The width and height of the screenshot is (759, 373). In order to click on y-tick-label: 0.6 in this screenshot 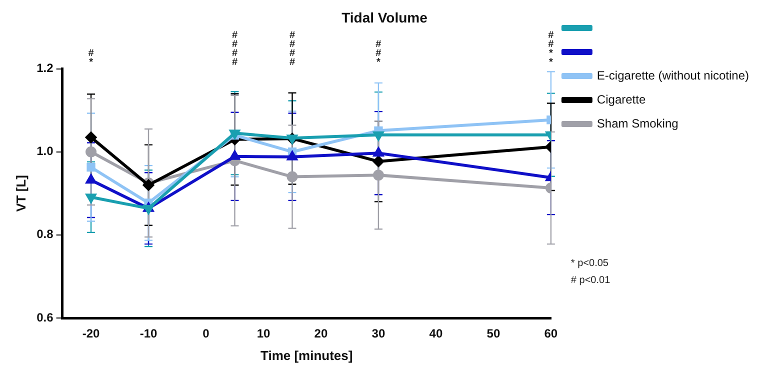, I will do `click(45, 317)`.